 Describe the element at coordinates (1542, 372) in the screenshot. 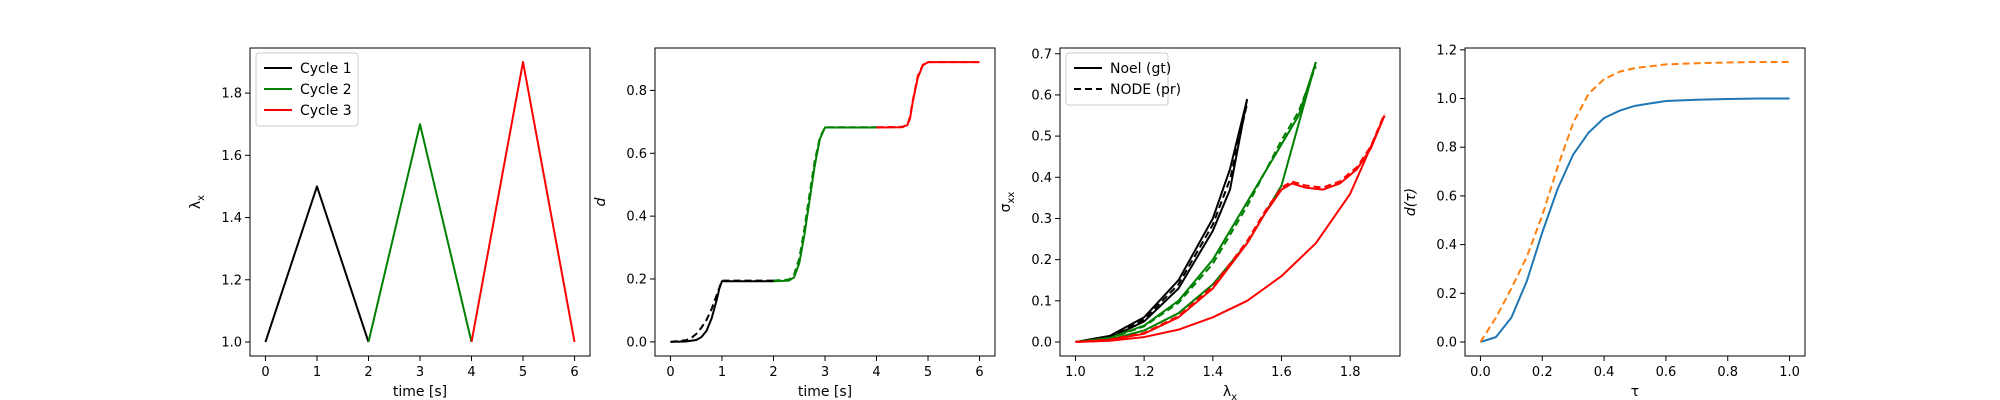

I see `x-tick-label: 0.2` at that location.